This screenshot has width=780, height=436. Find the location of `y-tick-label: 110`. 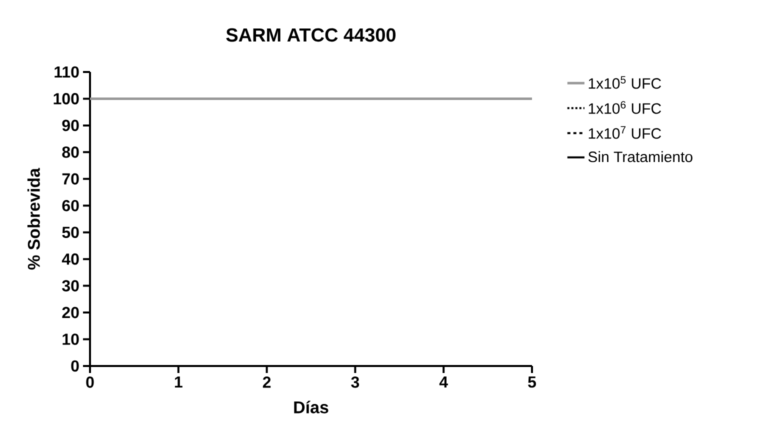

y-tick-label: 110 is located at coordinates (66, 72).